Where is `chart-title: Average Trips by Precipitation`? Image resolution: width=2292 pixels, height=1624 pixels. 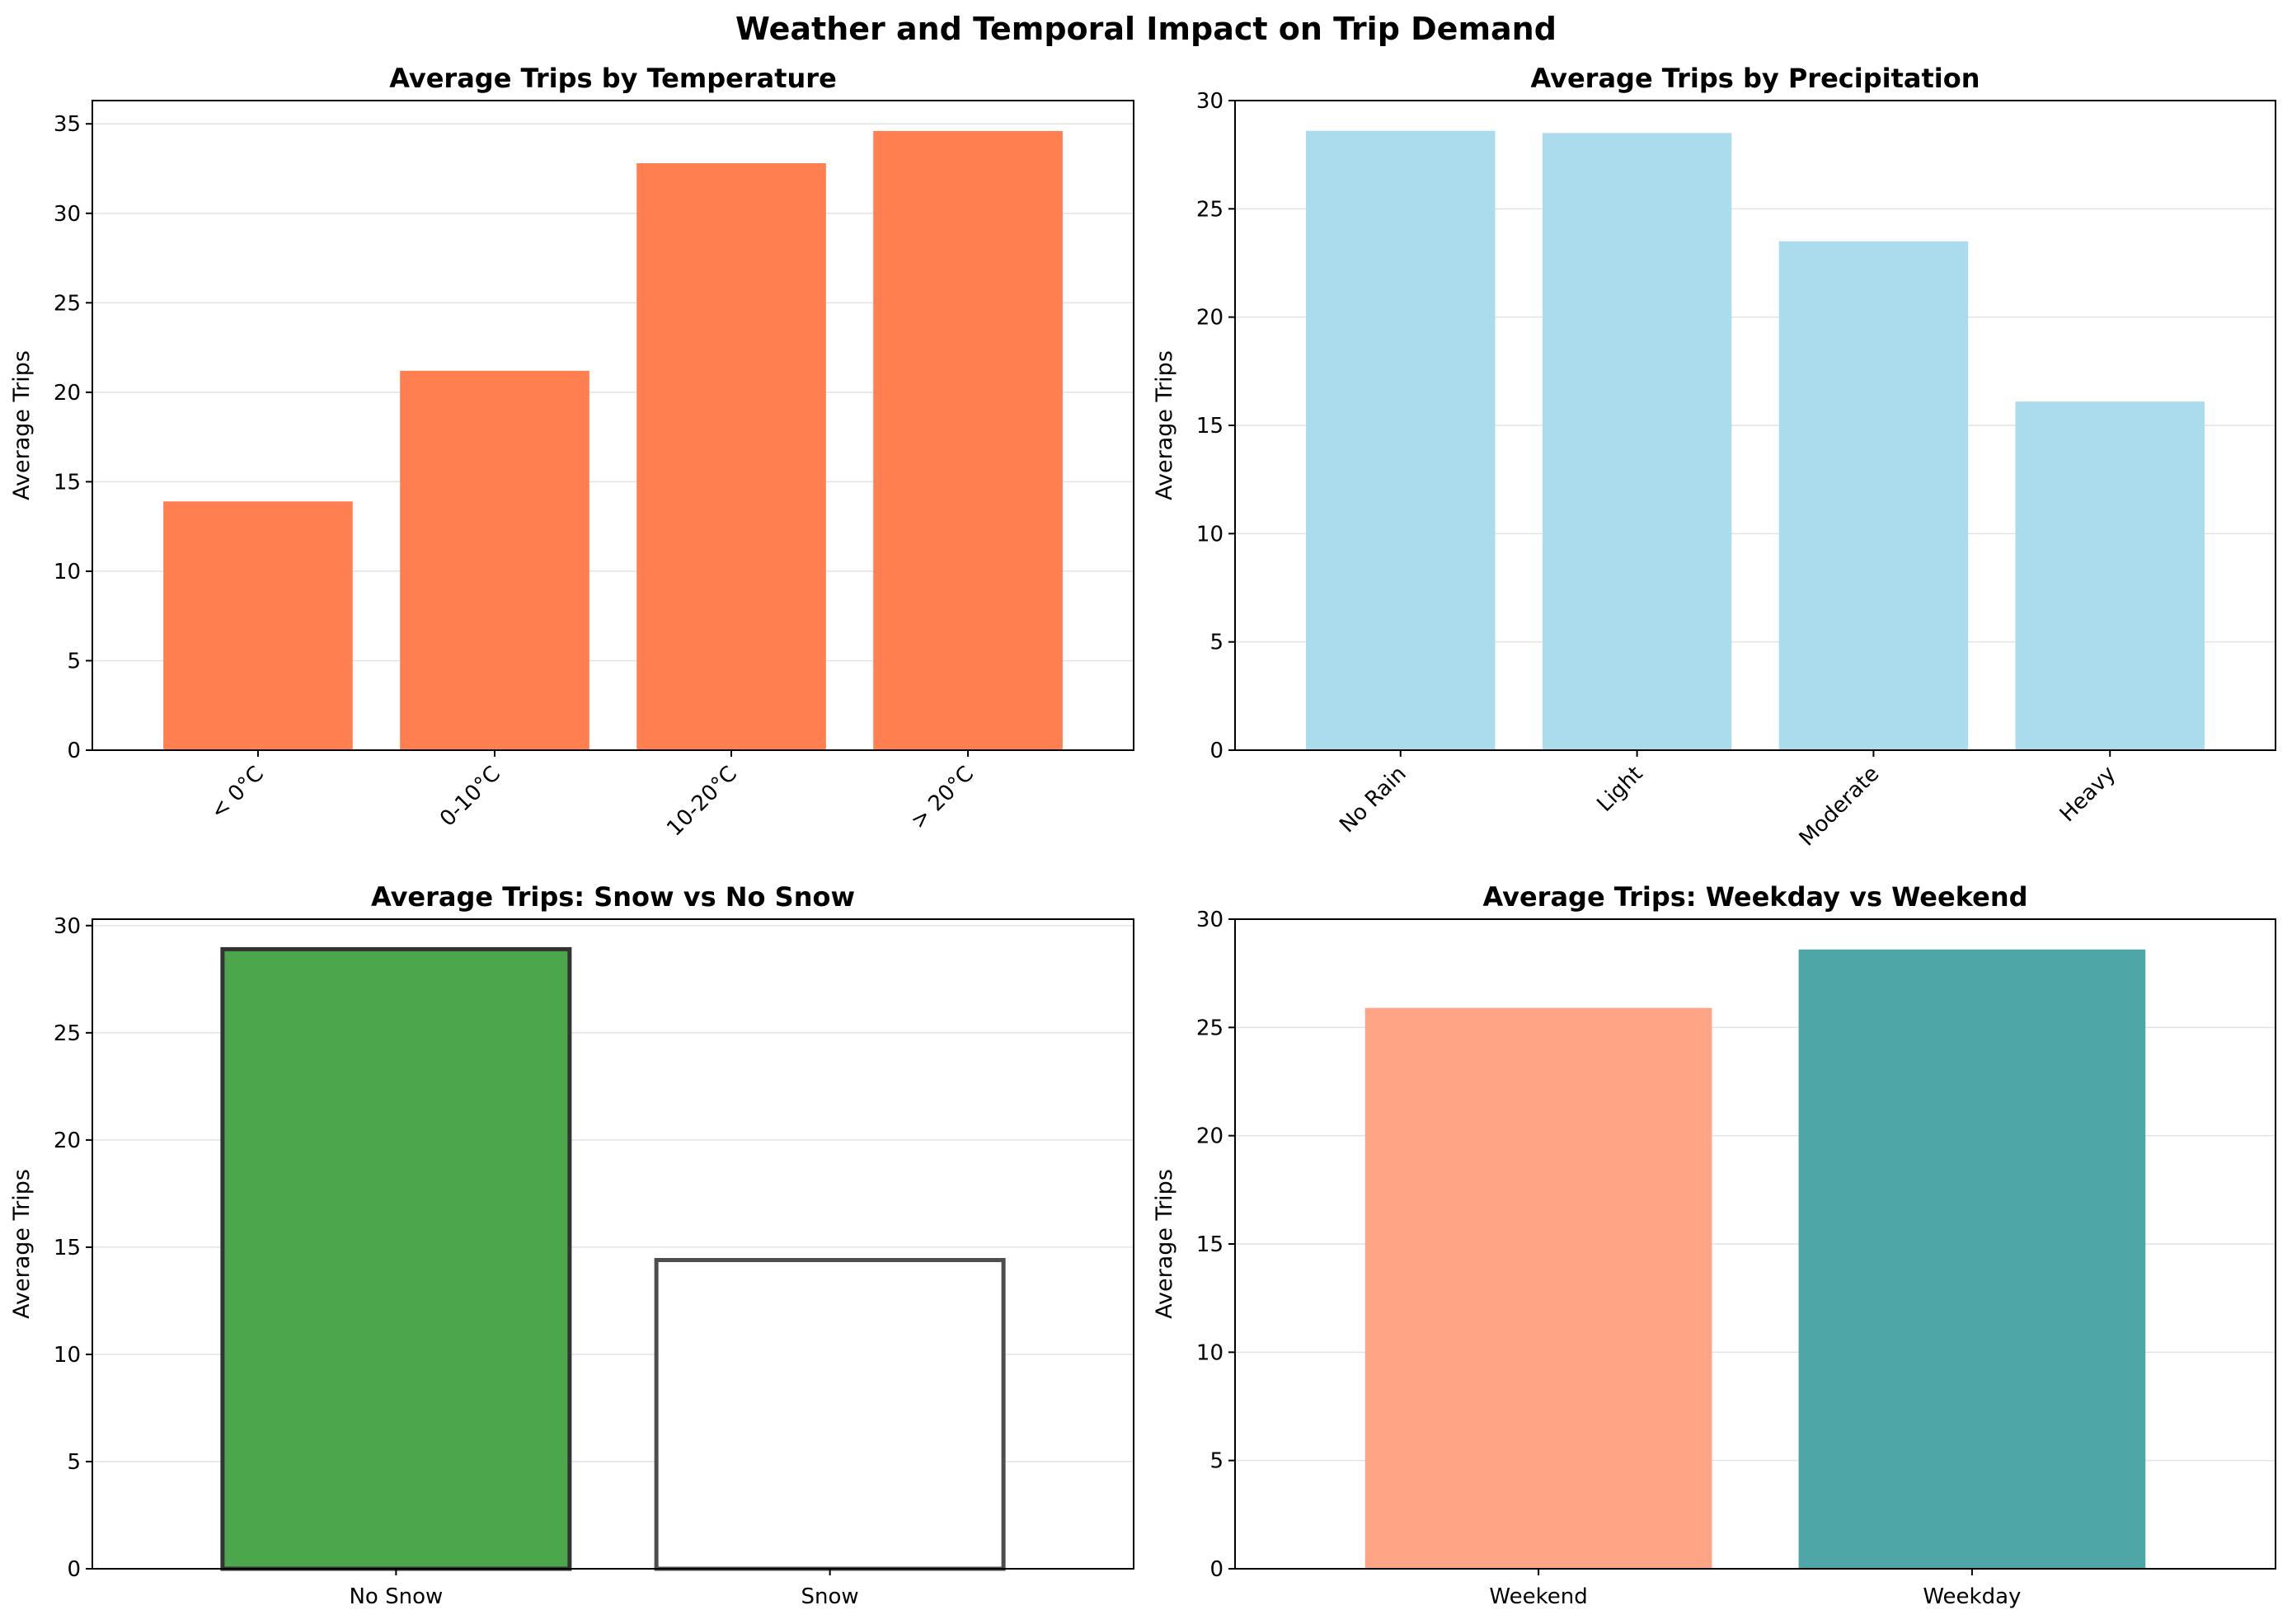
chart-title: Average Trips by Precipitation is located at coordinates (1755, 79).